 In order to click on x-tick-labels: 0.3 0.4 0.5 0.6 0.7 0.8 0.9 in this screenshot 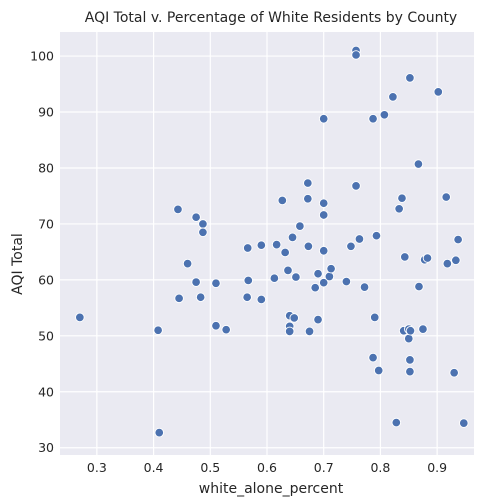, I will do `click(267, 467)`.